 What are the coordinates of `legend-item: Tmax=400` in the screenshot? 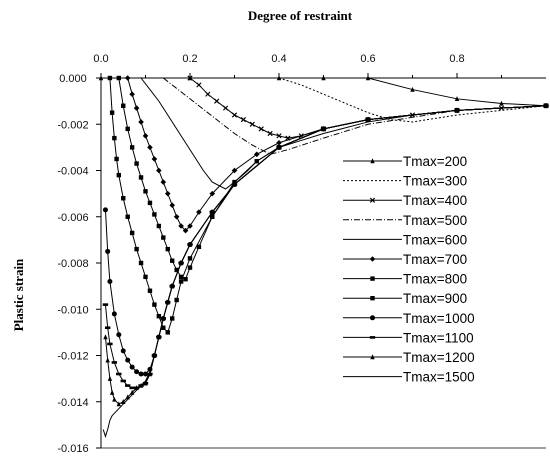 It's located at (405, 200).